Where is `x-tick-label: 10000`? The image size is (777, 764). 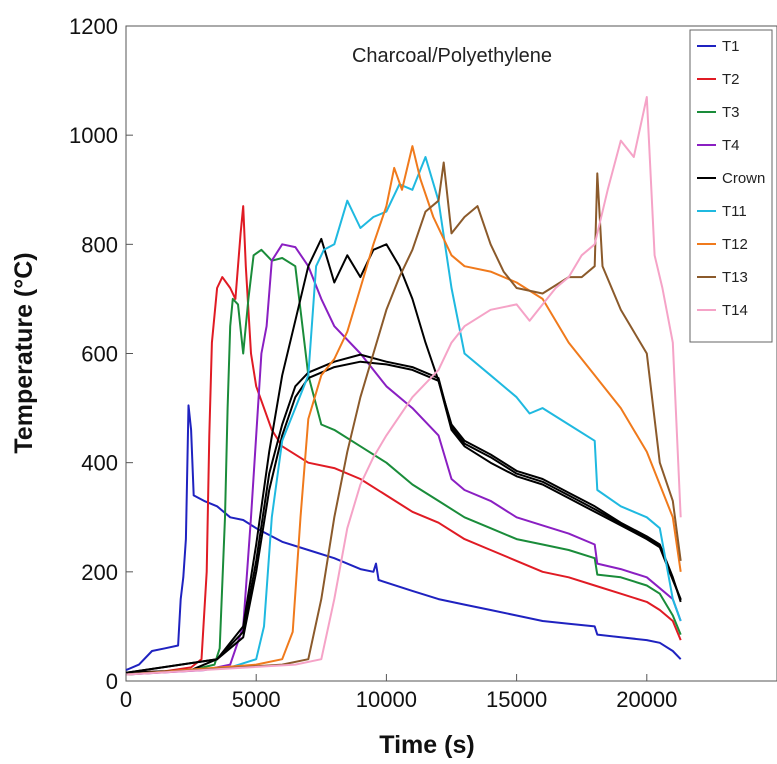
x-tick-label: 10000 is located at coordinates (386, 699).